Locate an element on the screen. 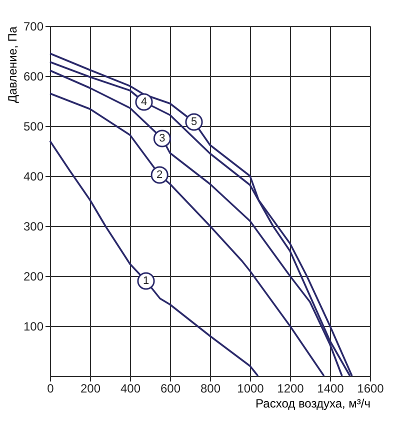 This screenshot has width=417, height=448. x-tick-label: 1600 is located at coordinates (370, 389).